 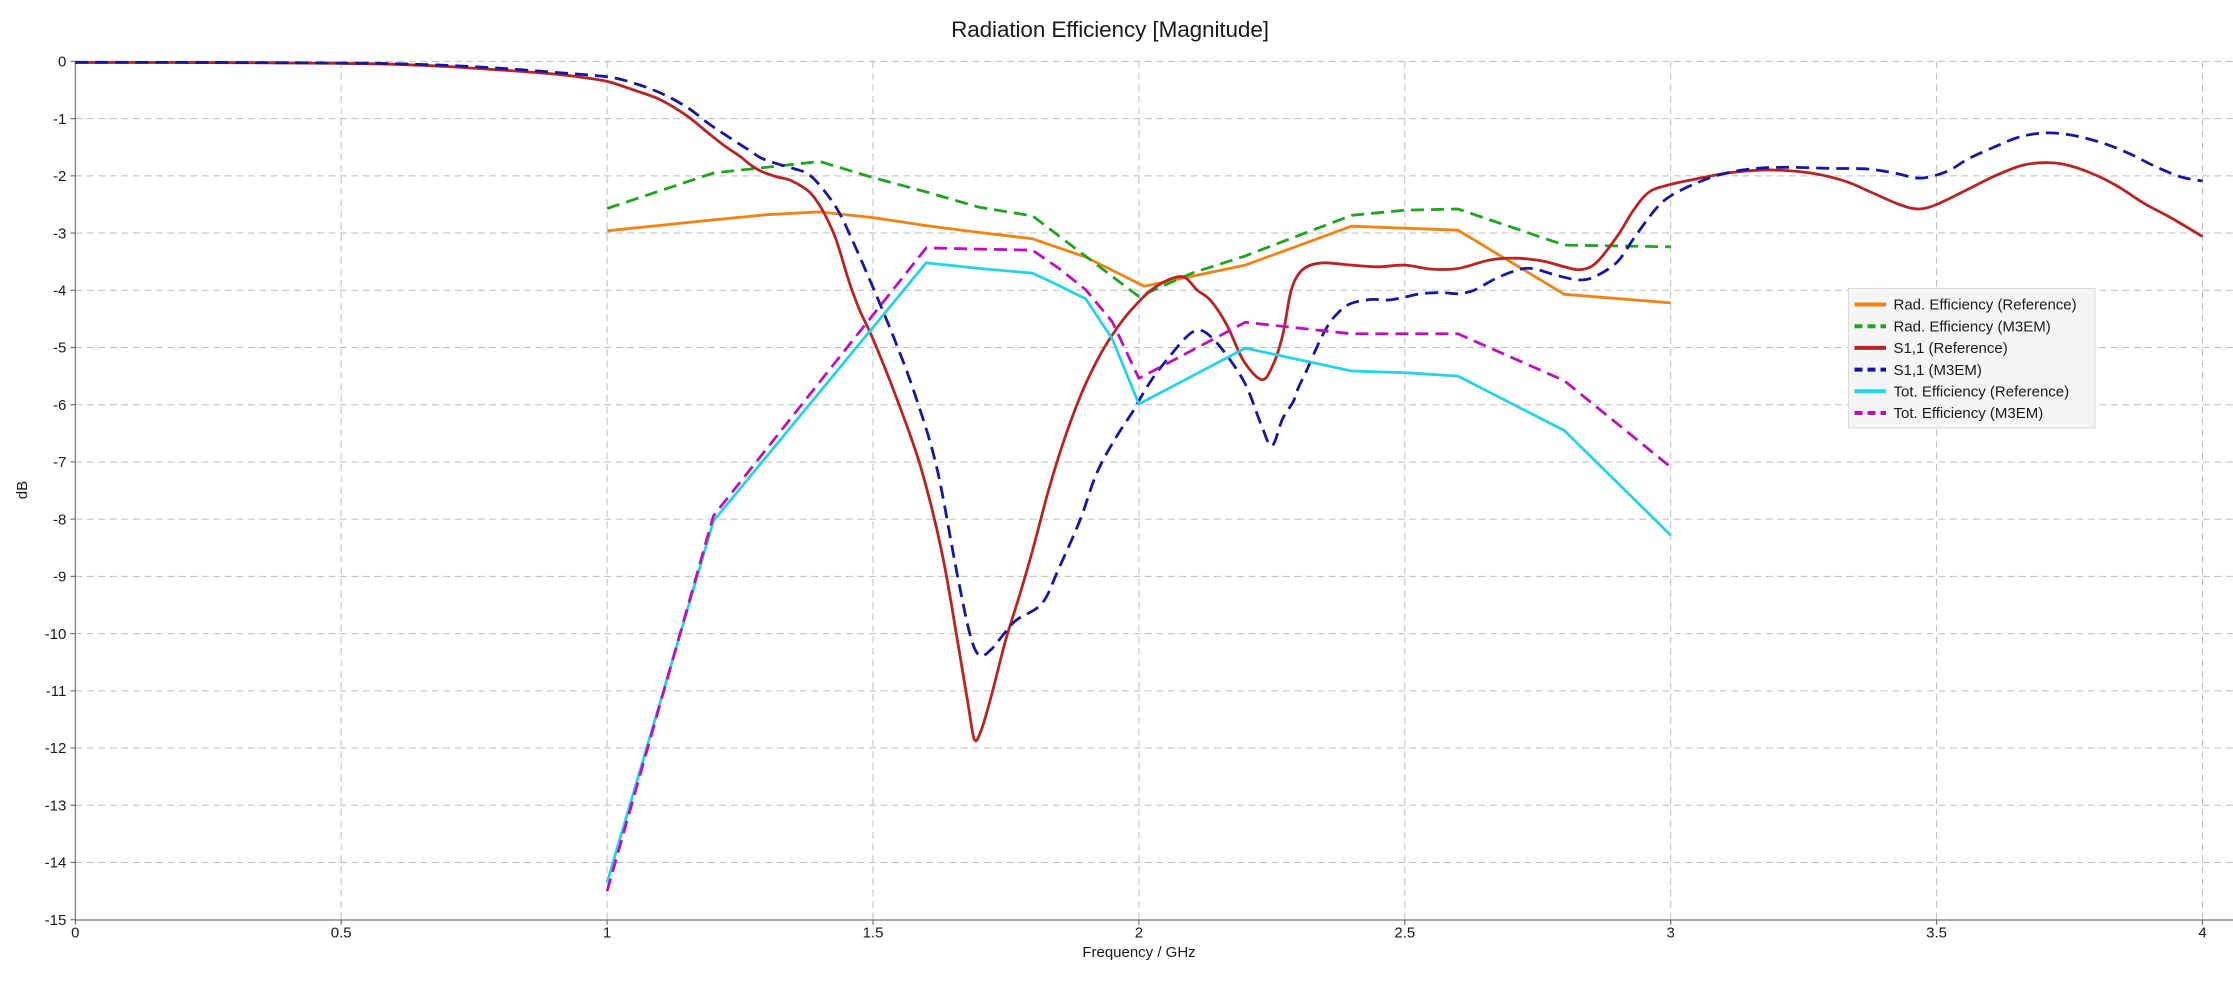 What do you see at coordinates (59, 233) in the screenshot?
I see `svg-text: -3` at bounding box center [59, 233].